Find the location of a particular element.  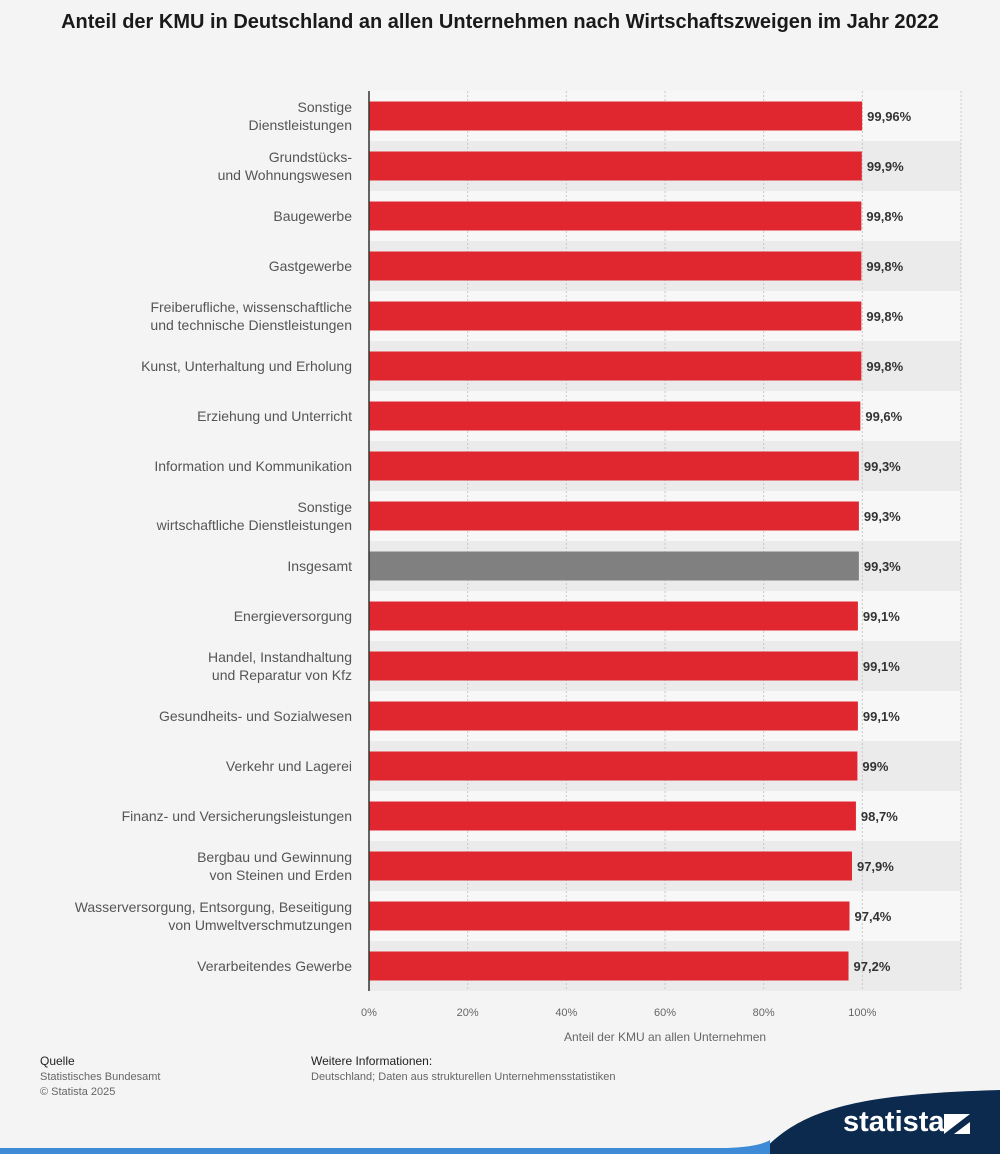

x-axis-title: Anteil der KMU an allen Unternehmen is located at coordinates (665, 1037).